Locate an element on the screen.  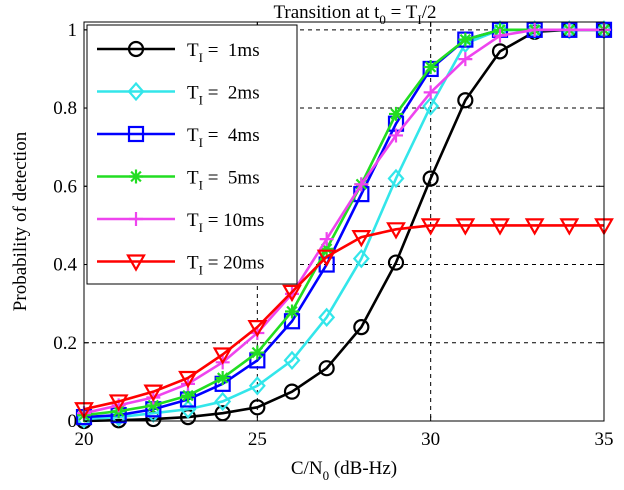
legend-label: TI = 5ms is located at coordinates (223, 180).